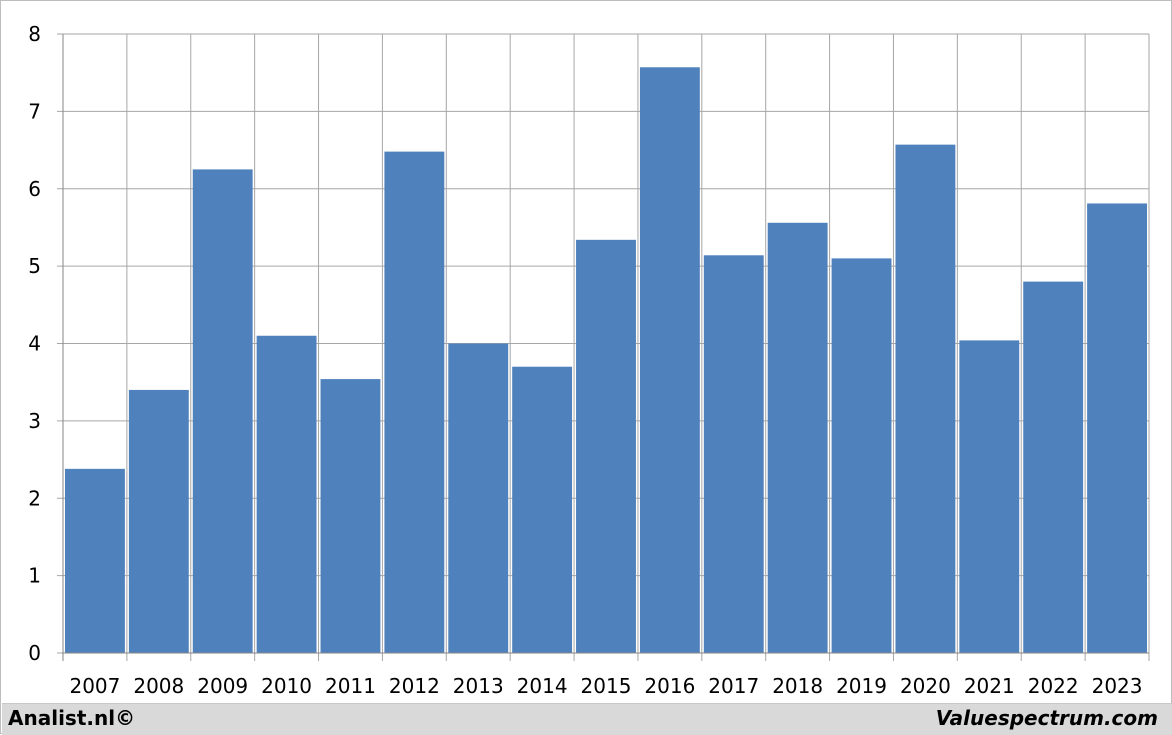 This screenshot has height=735, width=1172. I want to click on bar-2018, so click(797, 438).